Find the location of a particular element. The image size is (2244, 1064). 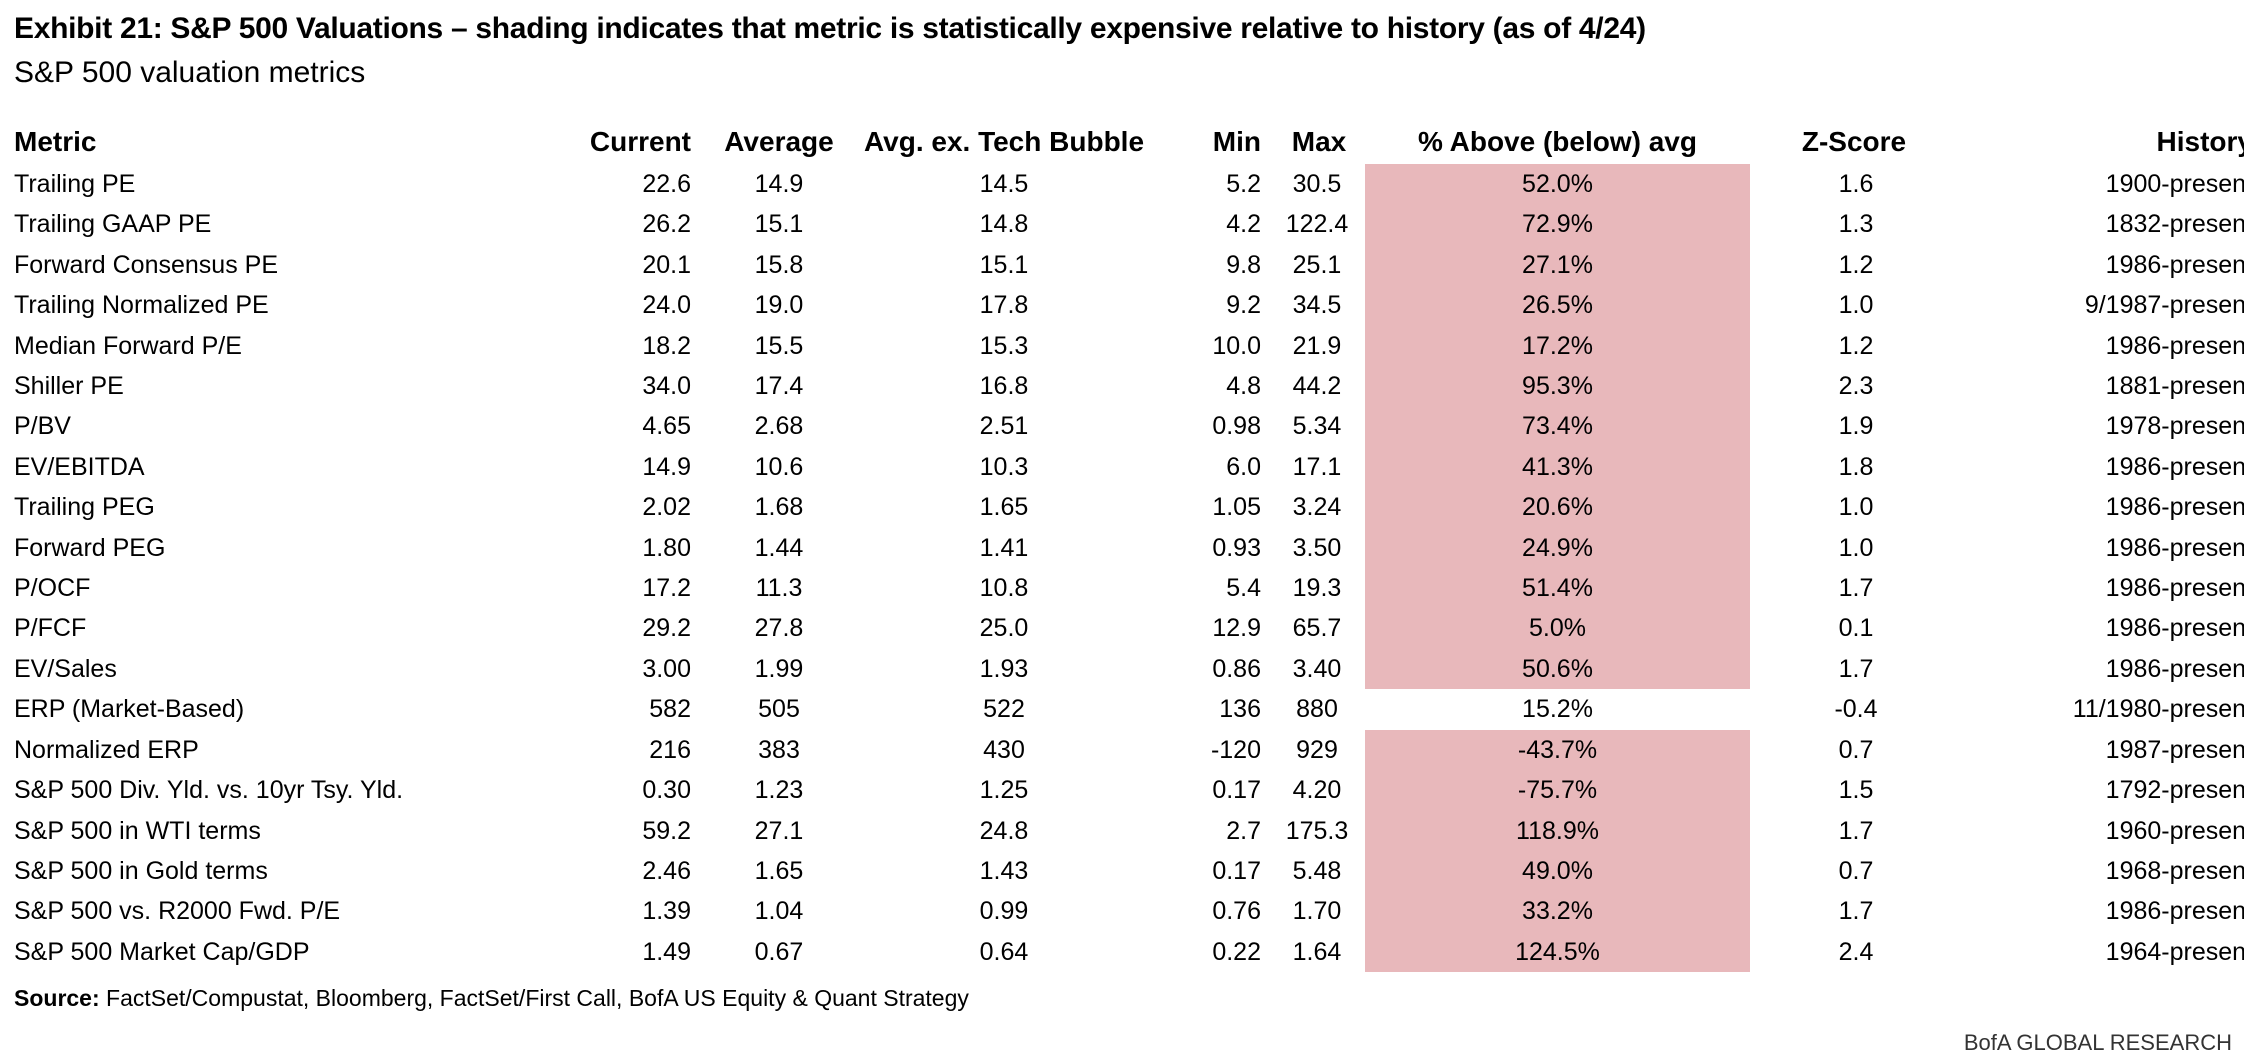

cell-pct-above: 24.9% is located at coordinates (1557, 548).